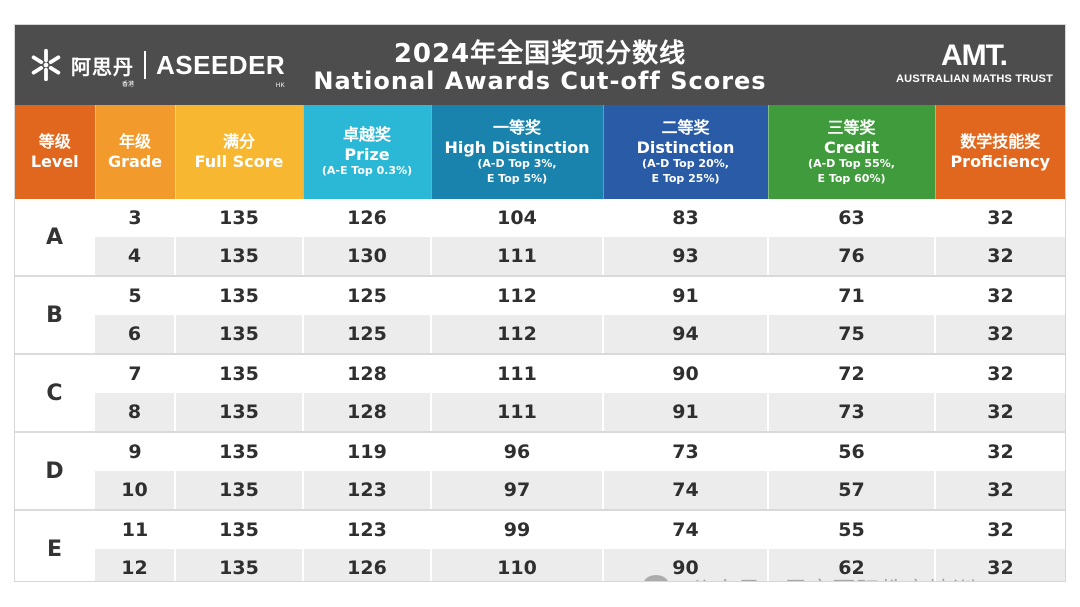 This screenshot has width=1080, height=607. I want to click on column-header-en: Full Score, so click(239, 161).